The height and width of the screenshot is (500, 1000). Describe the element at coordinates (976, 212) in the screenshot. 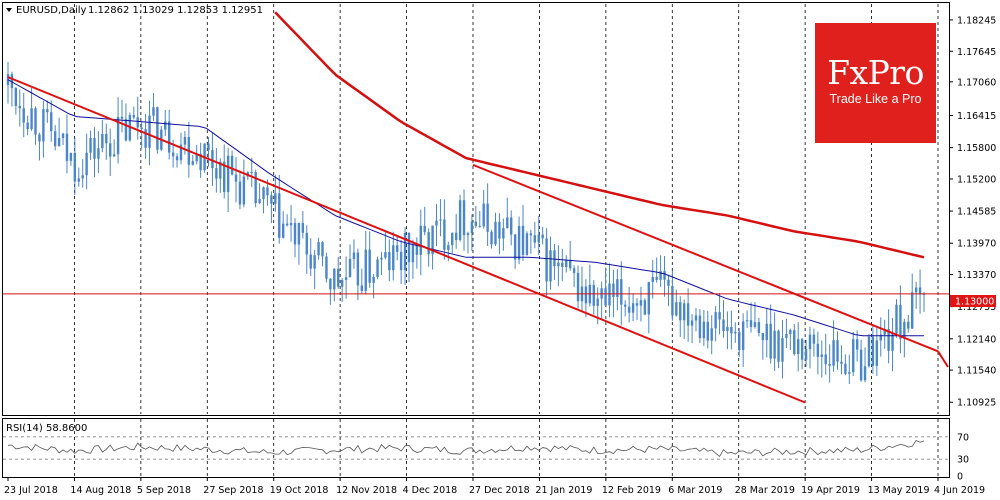

I see `y-tick-label: 1.14585` at that location.